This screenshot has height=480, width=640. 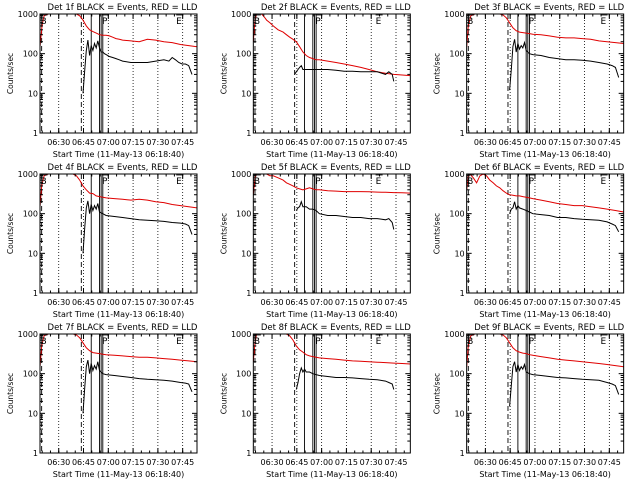 What do you see at coordinates (549, 8) in the screenshot?
I see `panel-title: Det 3f BLACK = Events, RED = LLD` at bounding box center [549, 8].